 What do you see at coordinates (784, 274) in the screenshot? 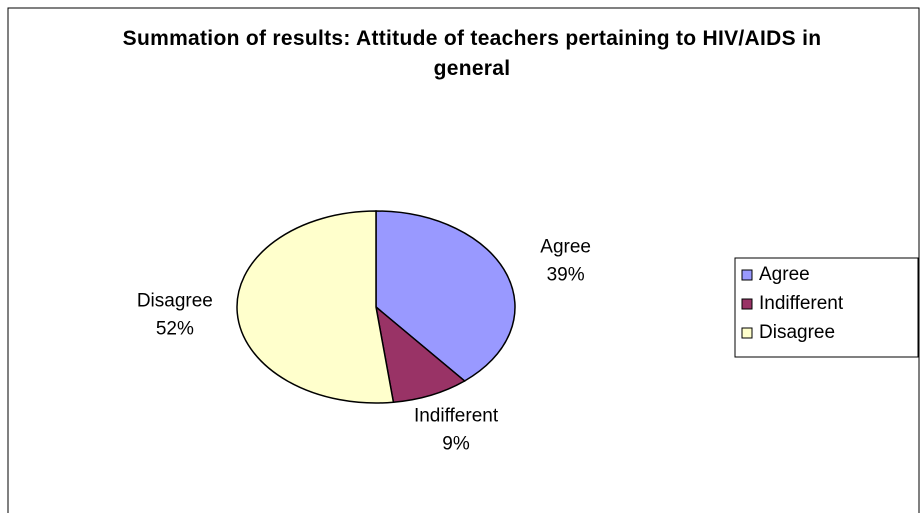
I see `legend-label: Agree` at bounding box center [784, 274].